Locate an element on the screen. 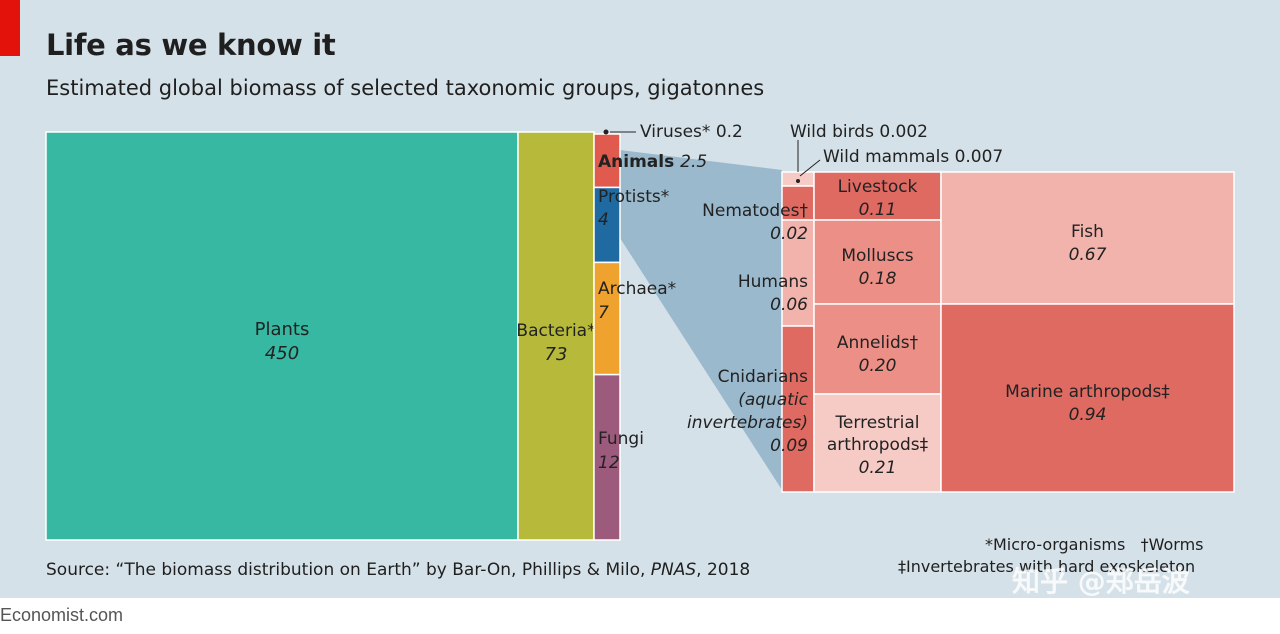 Image resolution: width=1280 pixels, height=634 pixels. bacteria-value: 73 is located at coordinates (556, 354).